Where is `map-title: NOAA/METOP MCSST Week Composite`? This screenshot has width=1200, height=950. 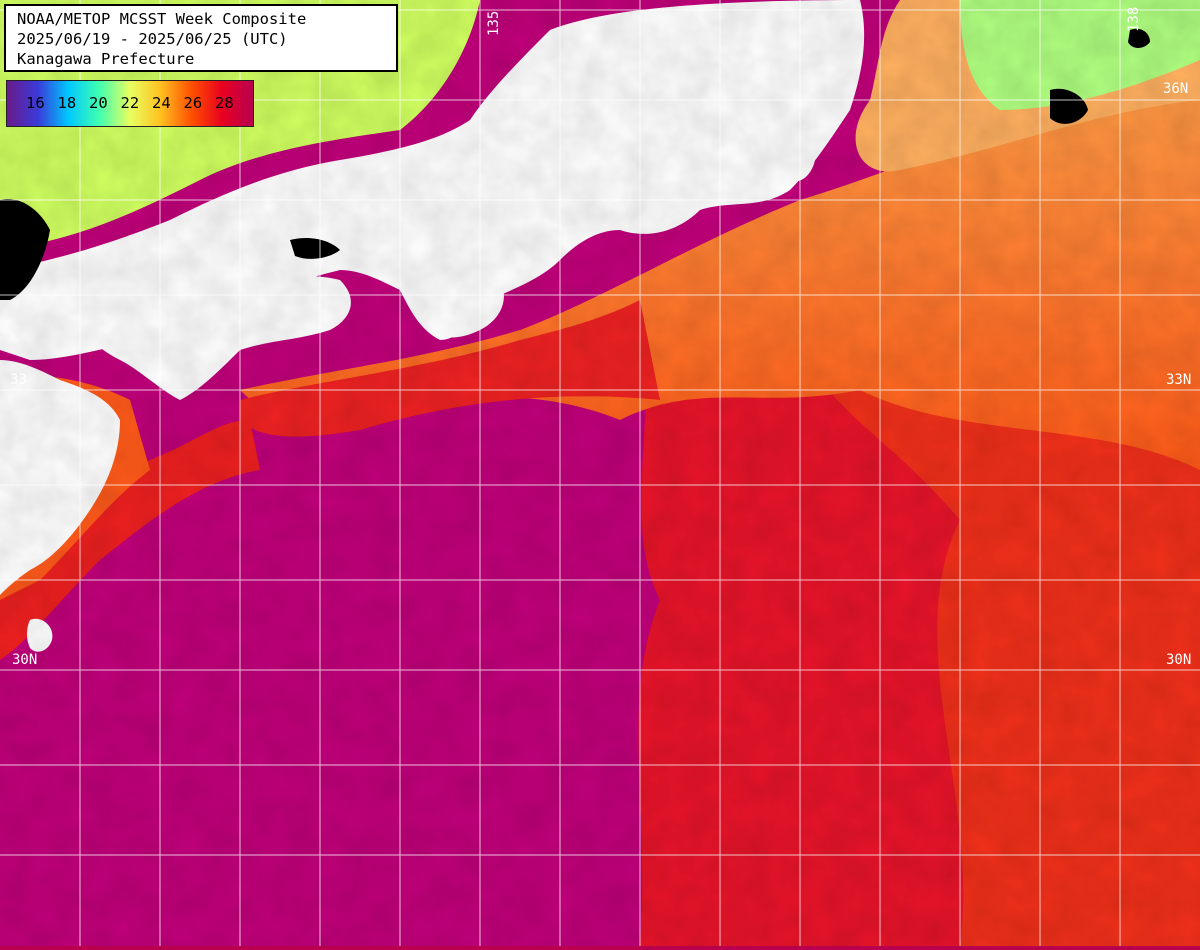
map-title: NOAA/METOP MCSST Week Composite is located at coordinates (162, 19).